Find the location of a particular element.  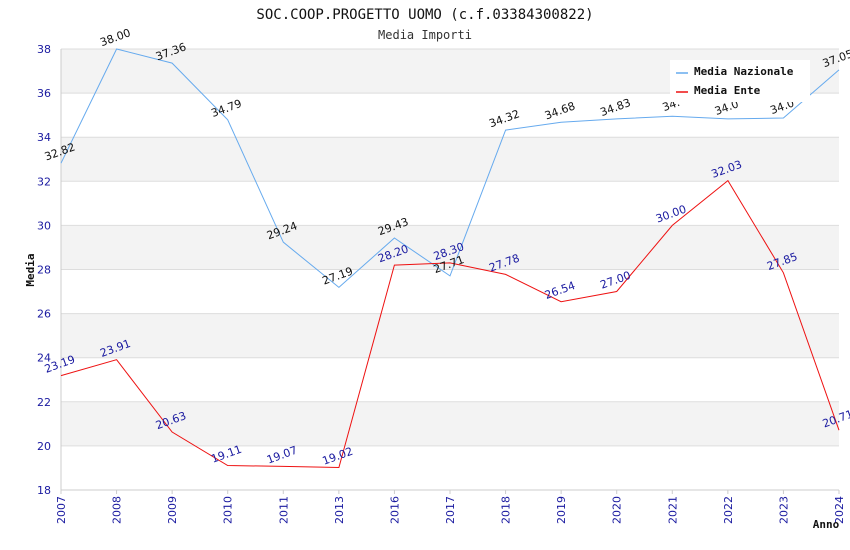

x-tick-label: 2009 is located at coordinates (172, 510).